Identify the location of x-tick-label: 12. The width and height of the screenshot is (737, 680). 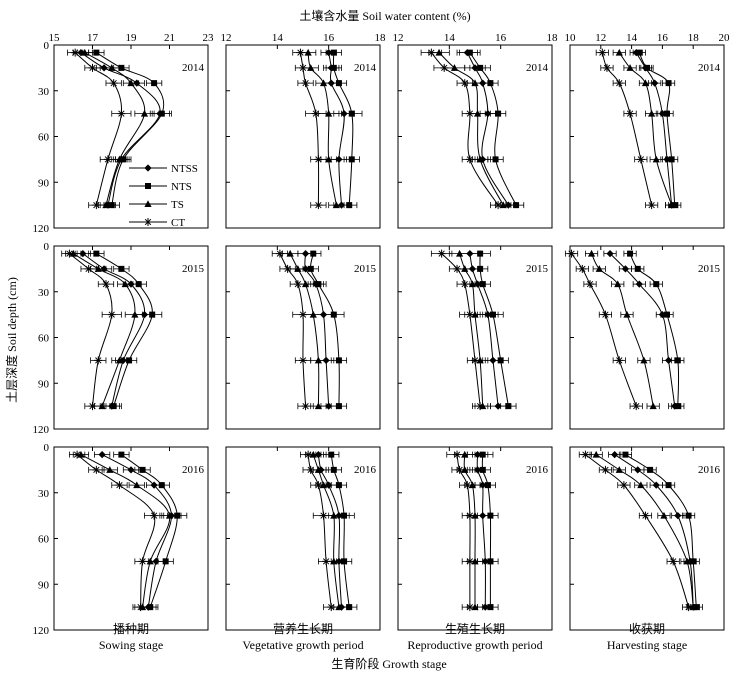
(398, 38).